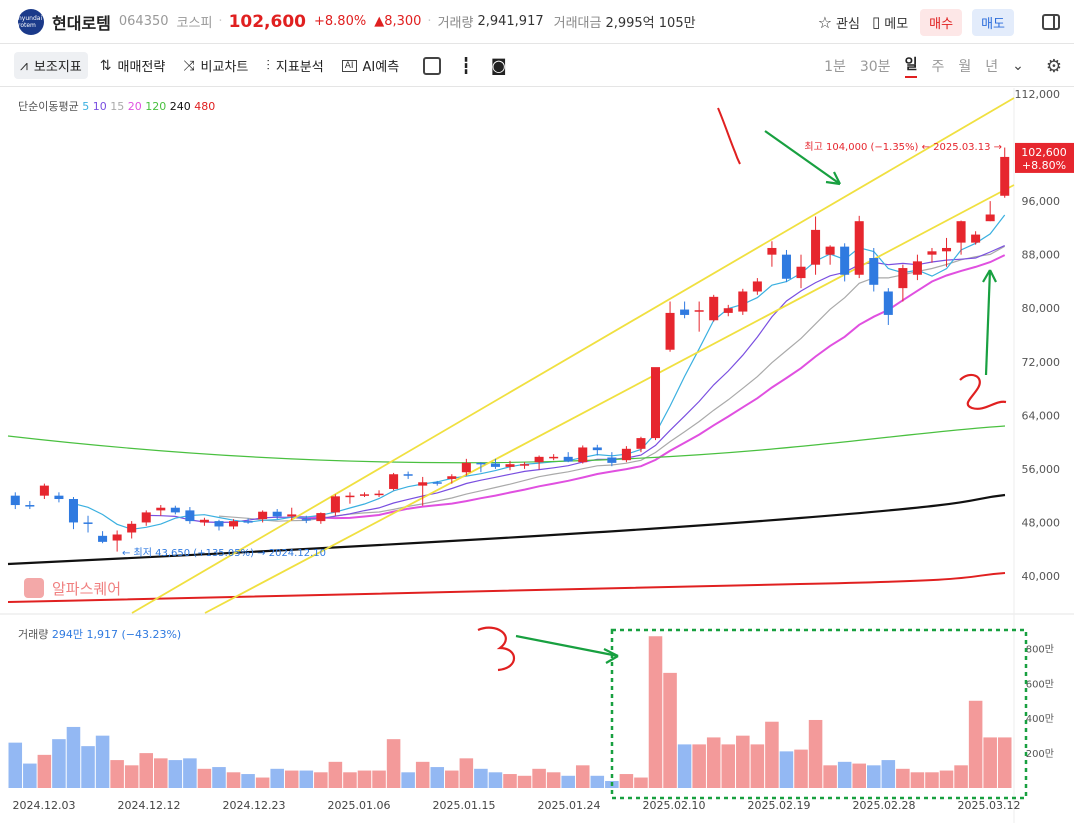  I want to click on period-week: 주, so click(938, 67).